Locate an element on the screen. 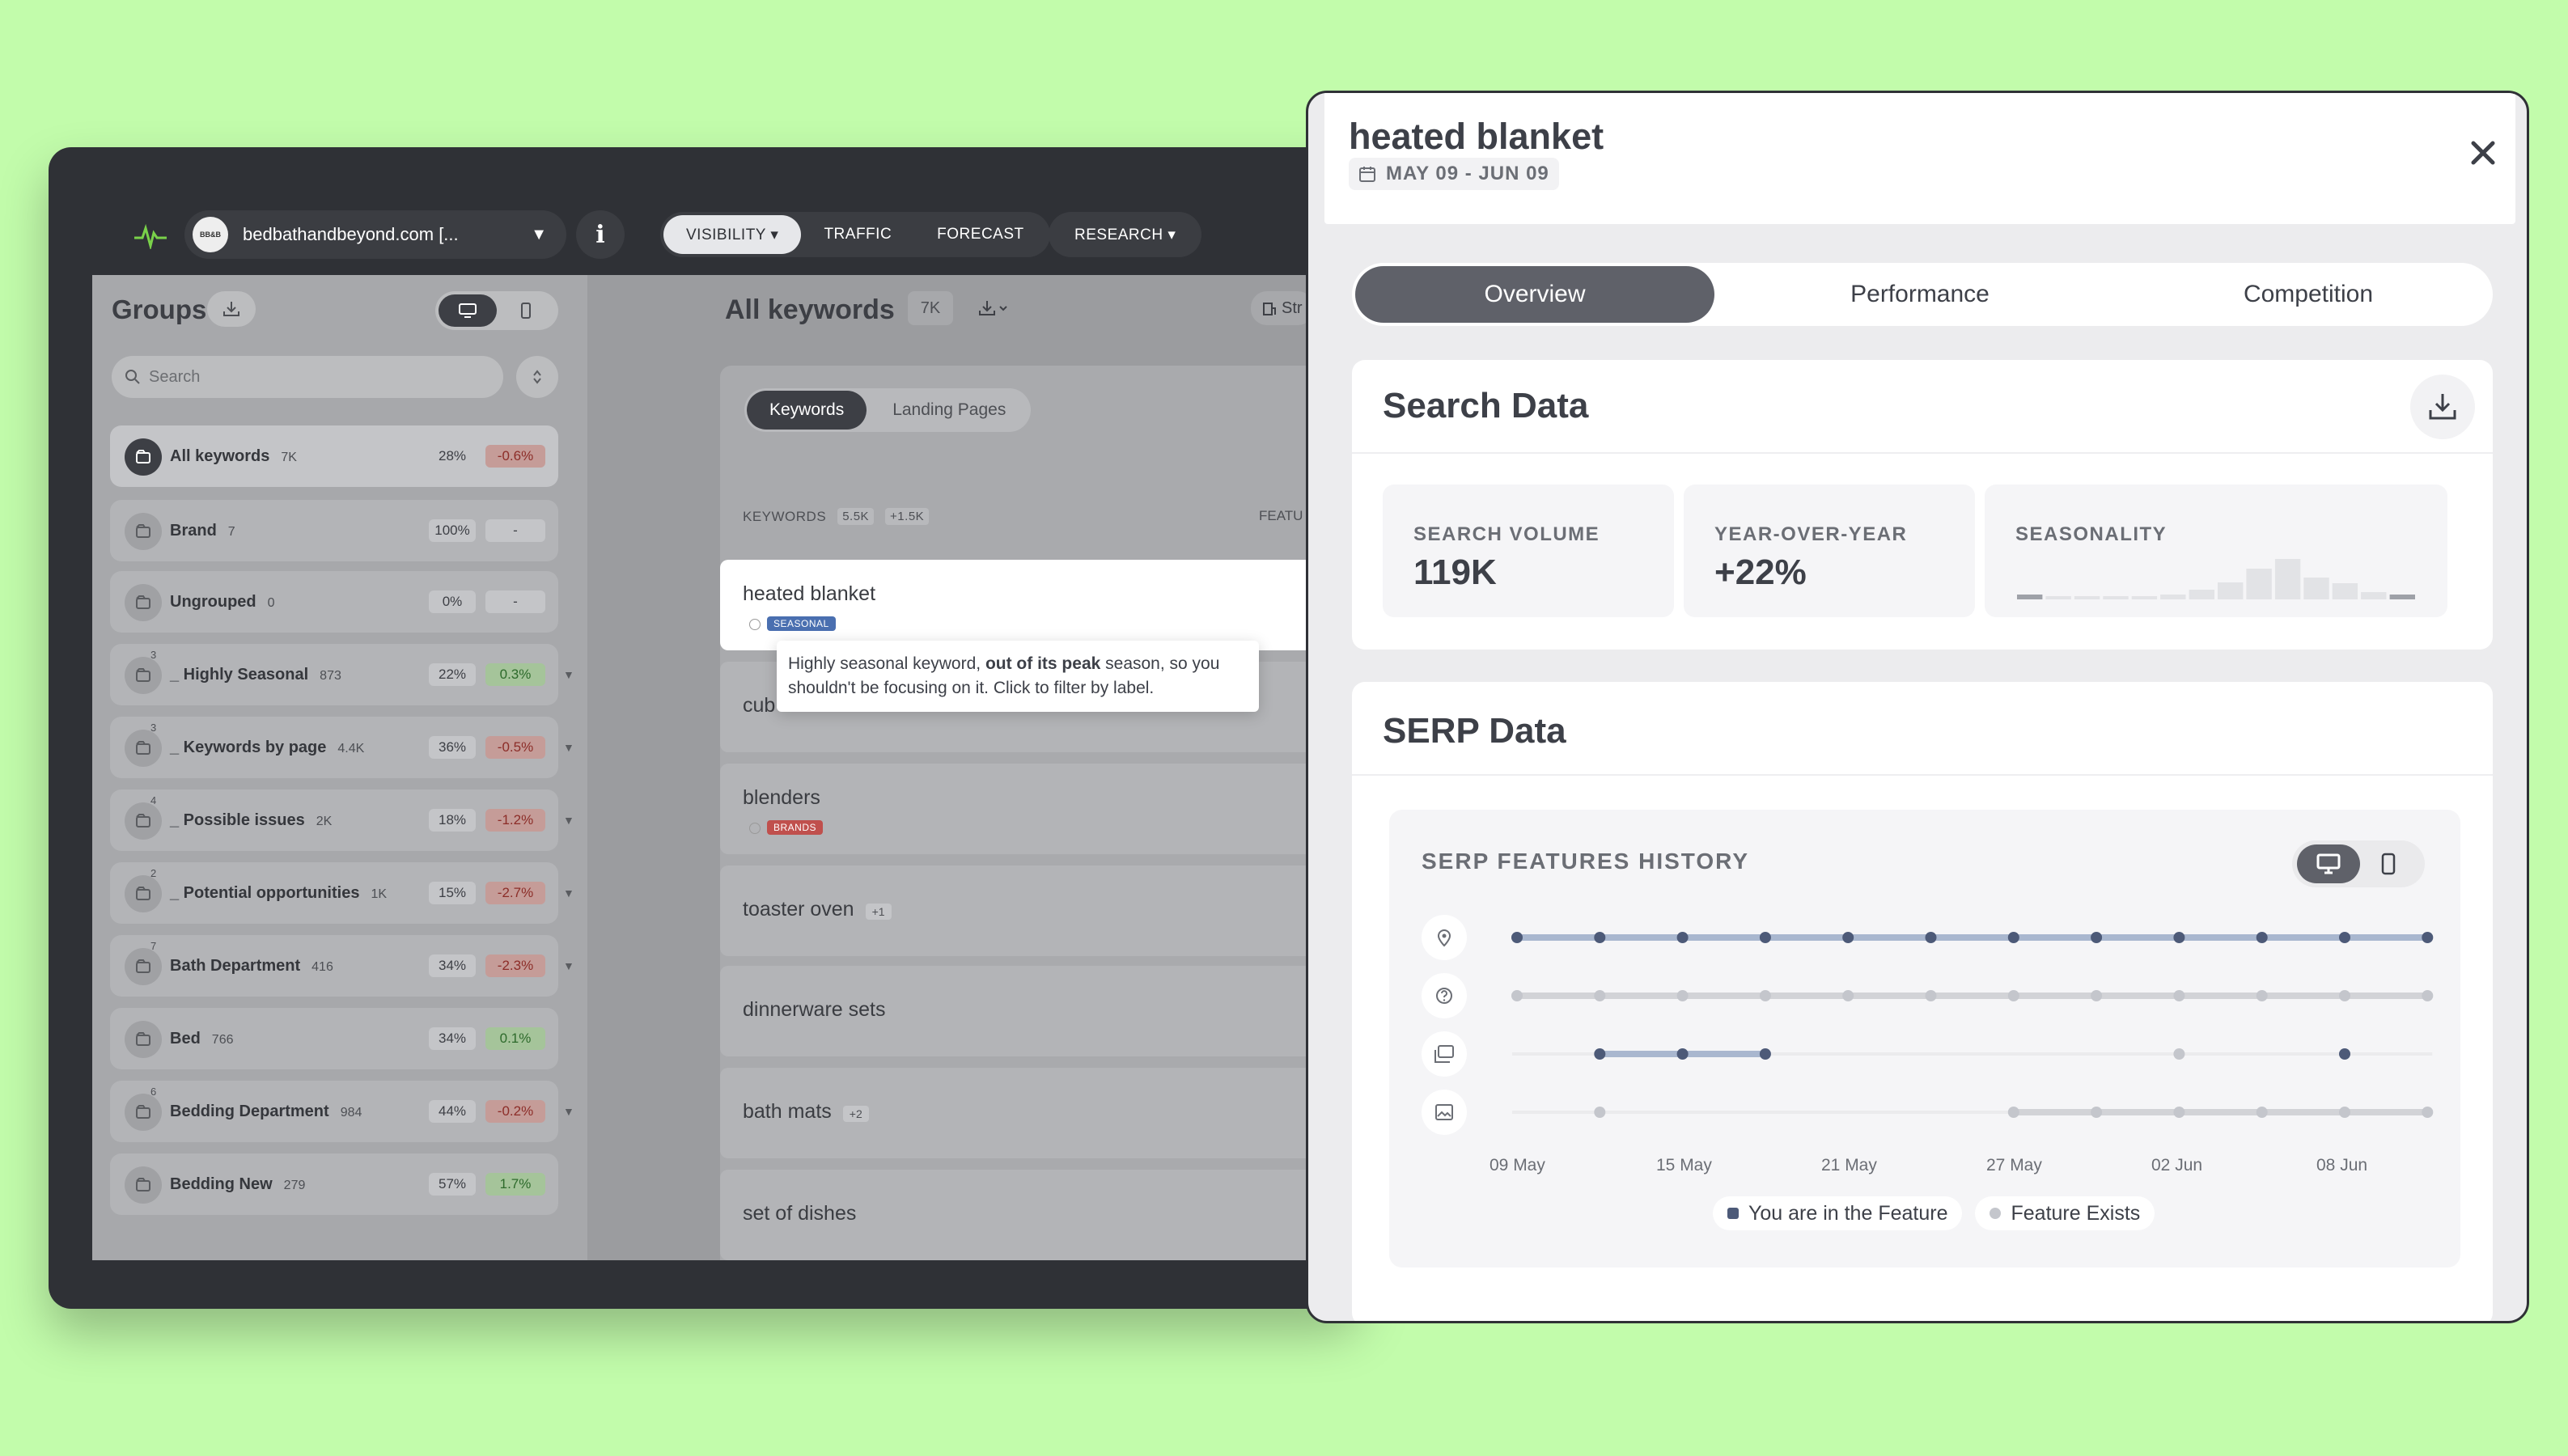 This screenshot has height=1456, width=2568. search-data-download-button is located at coordinates (2442, 407).